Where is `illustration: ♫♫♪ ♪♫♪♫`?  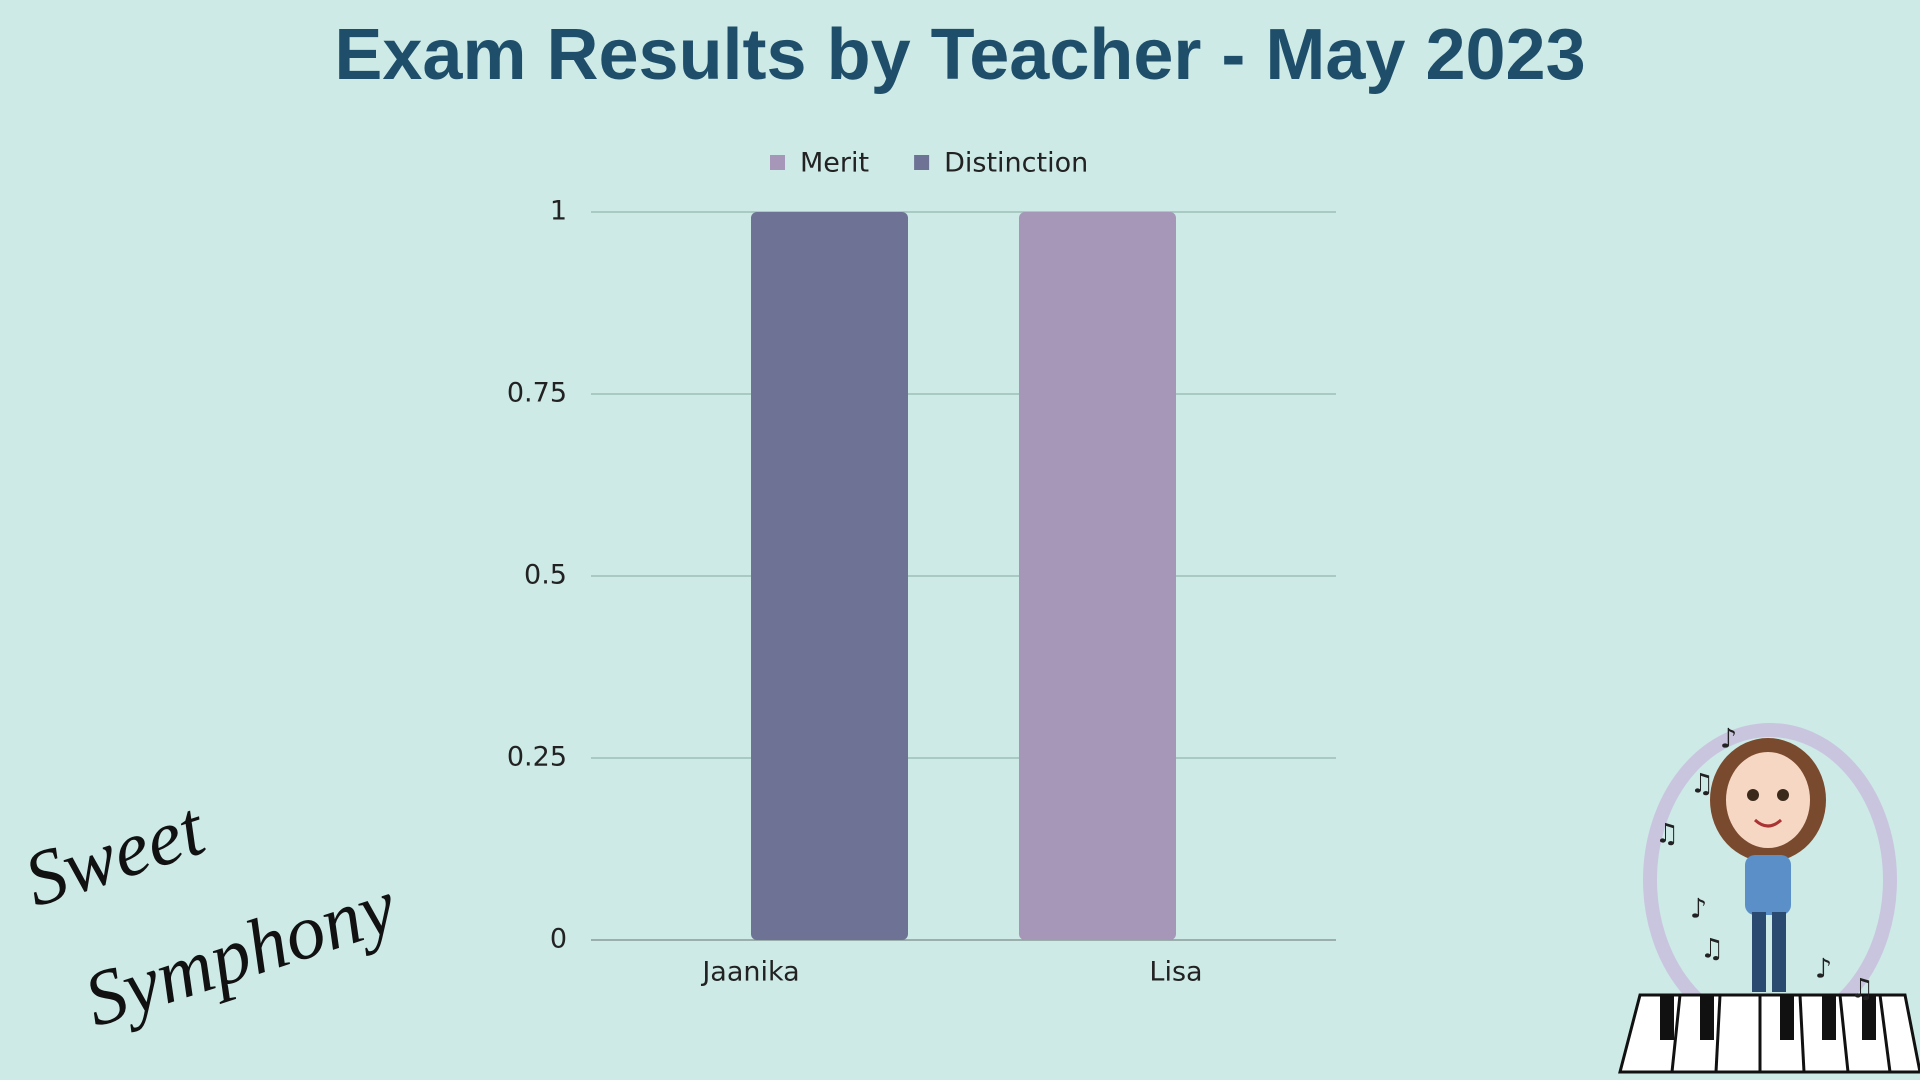 illustration: ♫♫♪ ♪♫♪♫ is located at coordinates (1769, 898).